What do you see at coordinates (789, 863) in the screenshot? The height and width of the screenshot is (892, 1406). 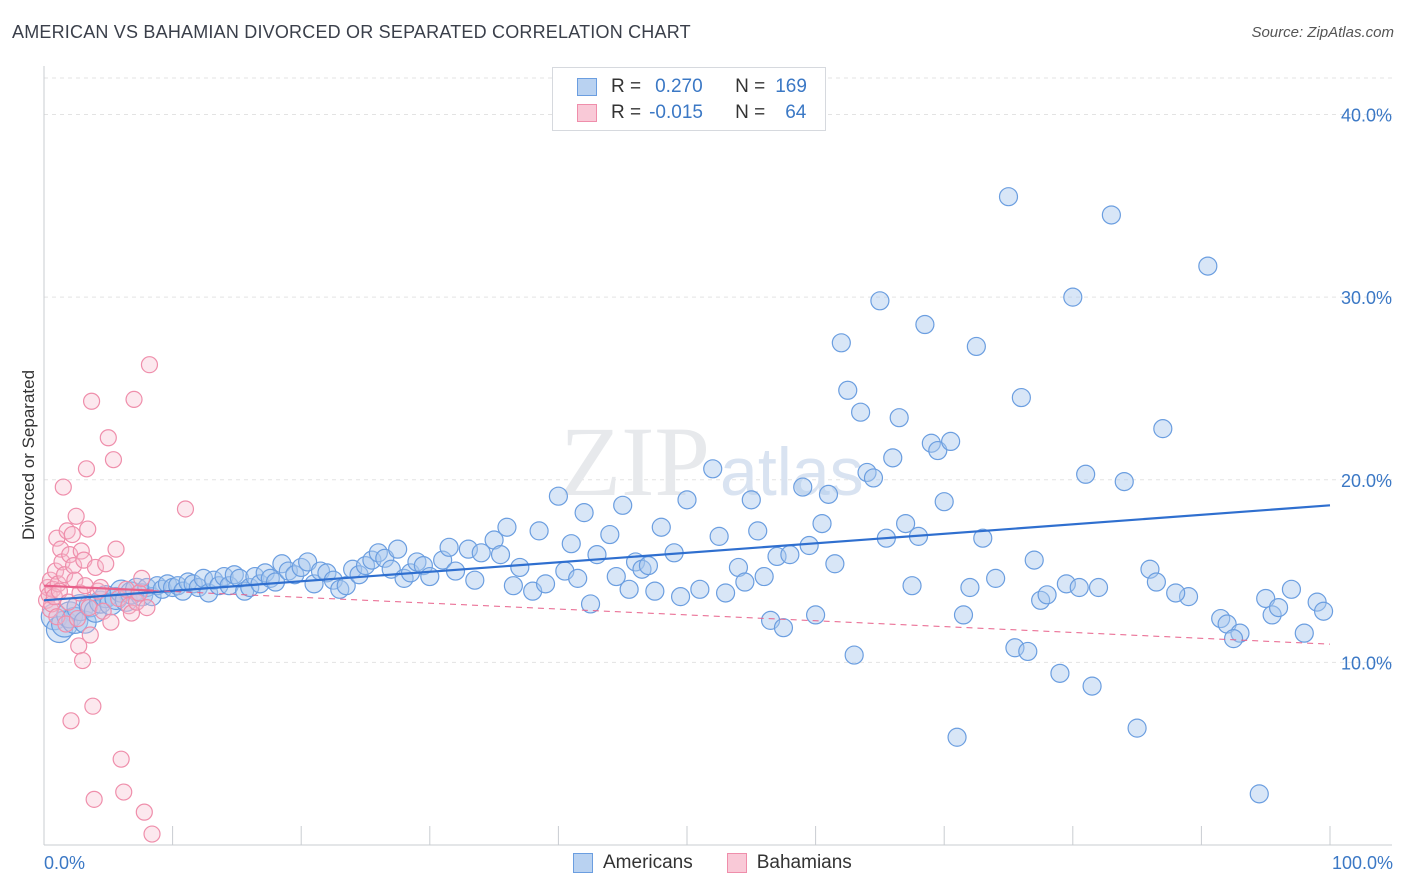 I see `legend-item-bahamians: Bahamians` at bounding box center [789, 863].